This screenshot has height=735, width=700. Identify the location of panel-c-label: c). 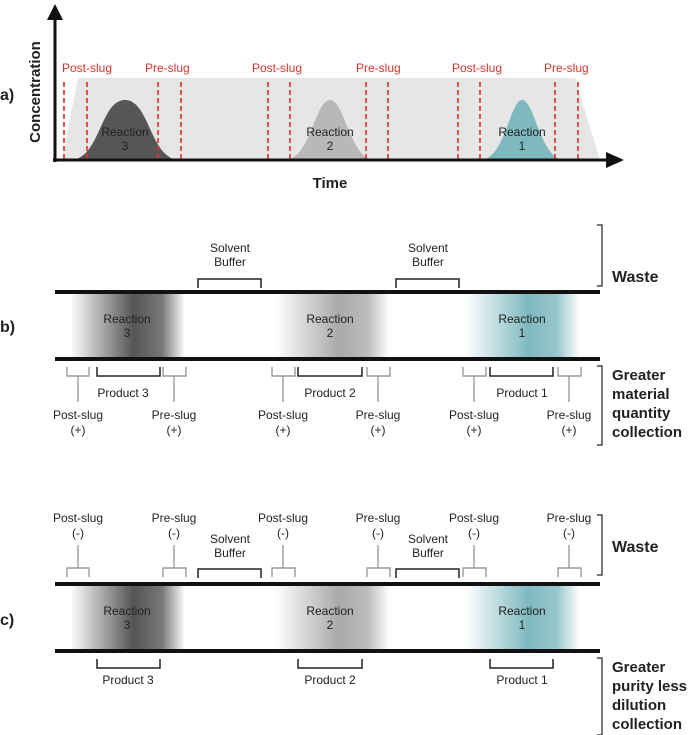
(7, 620).